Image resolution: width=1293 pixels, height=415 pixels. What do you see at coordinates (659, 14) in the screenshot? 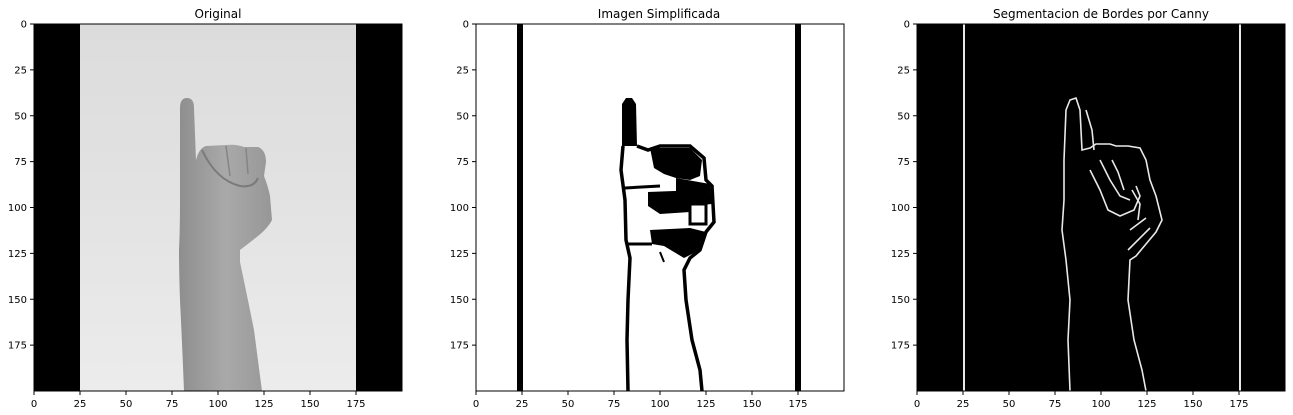
I see `panel-title: Imagen Simplificada` at bounding box center [659, 14].